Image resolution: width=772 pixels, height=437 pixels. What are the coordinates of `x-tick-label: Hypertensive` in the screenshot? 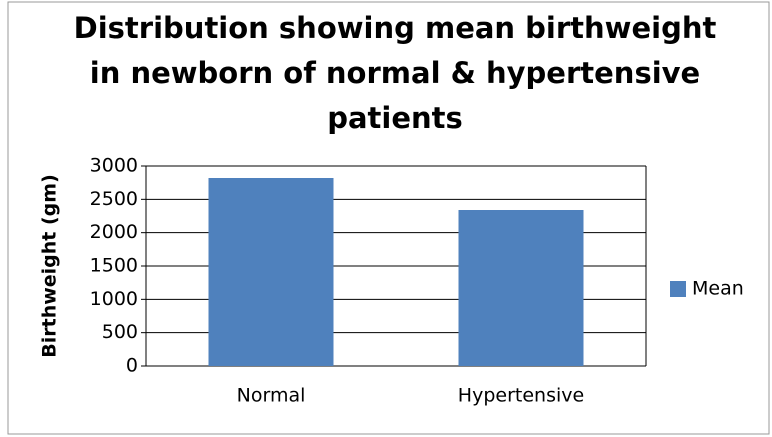 It's located at (521, 396).